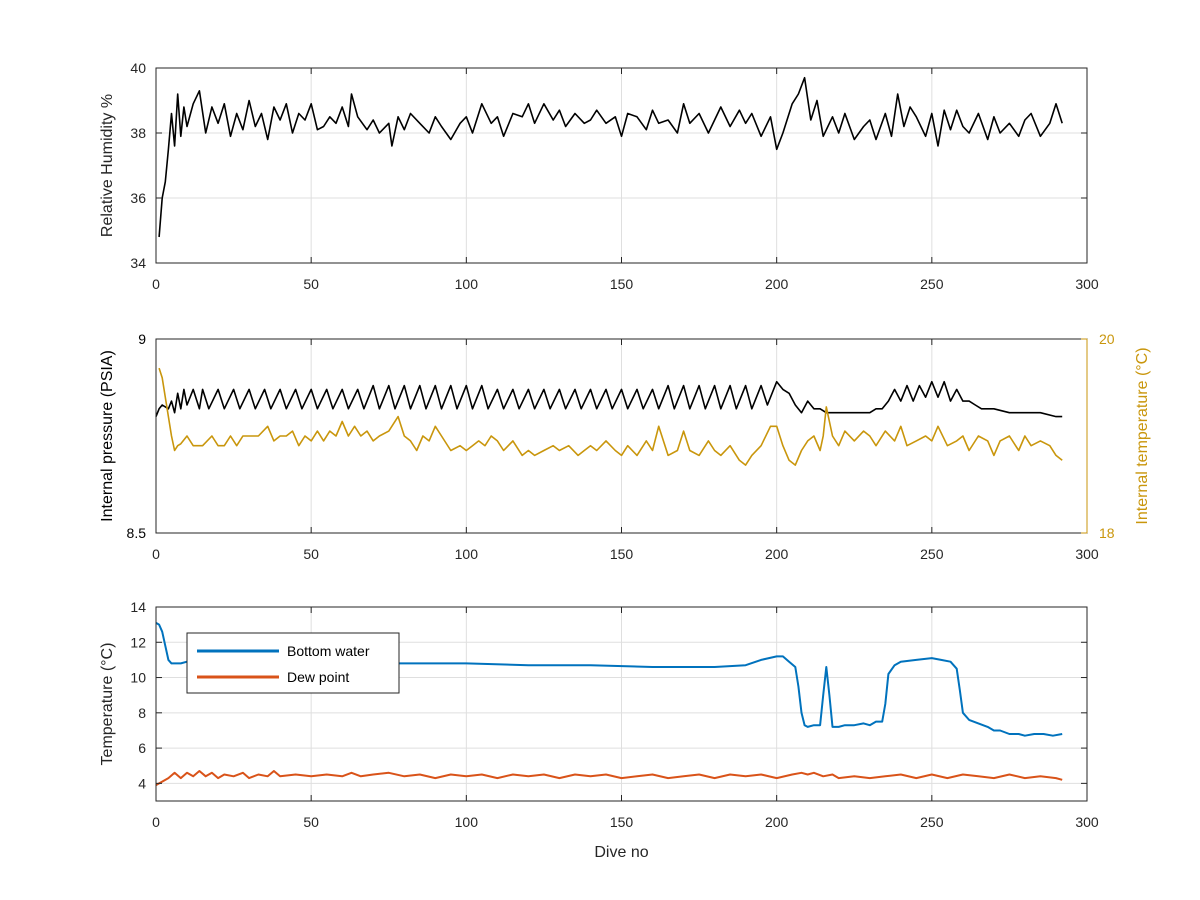 This screenshot has height=900, width=1200. Describe the element at coordinates (142, 783) in the screenshot. I see `y-tick-label: 4` at that location.